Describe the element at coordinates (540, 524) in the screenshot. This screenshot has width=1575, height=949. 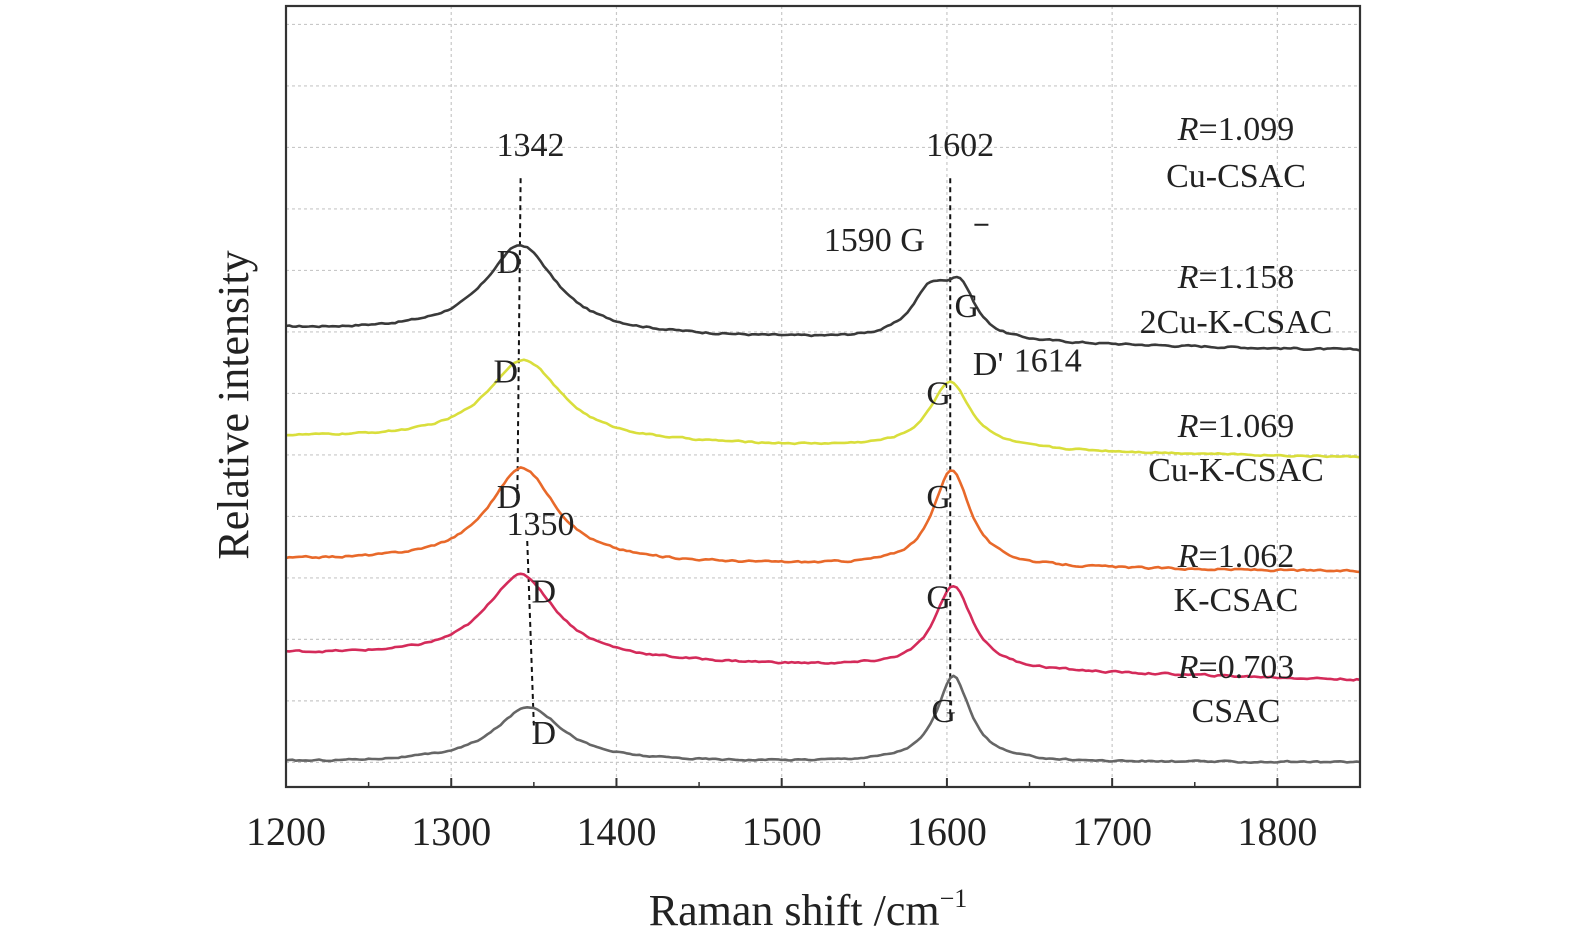
I see `peak-annotation: 1350` at that location.